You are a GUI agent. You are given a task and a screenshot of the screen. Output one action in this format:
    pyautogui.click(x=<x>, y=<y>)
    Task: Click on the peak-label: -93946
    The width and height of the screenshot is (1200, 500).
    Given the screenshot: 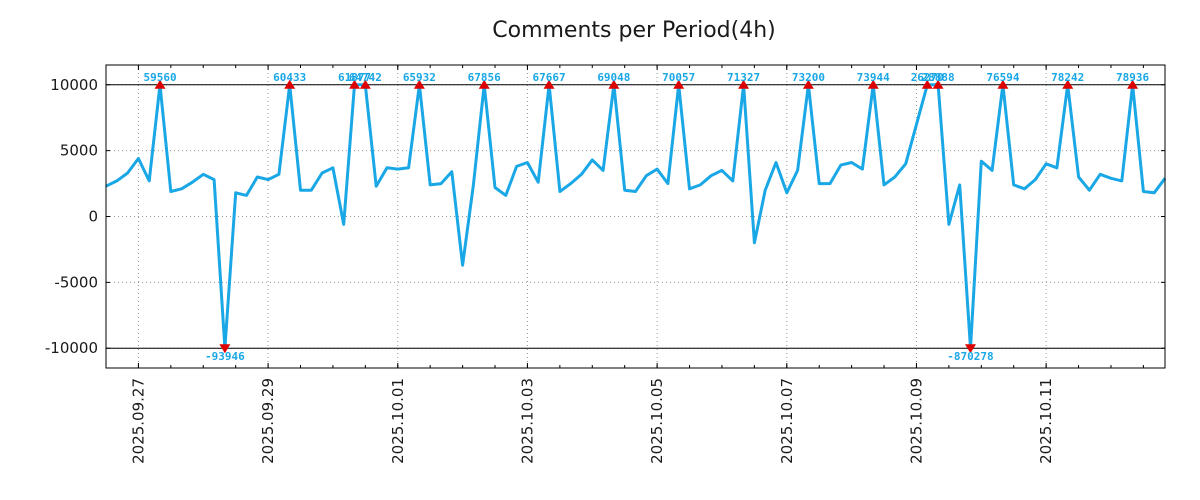 What is the action you would take?
    pyautogui.click(x=225, y=356)
    